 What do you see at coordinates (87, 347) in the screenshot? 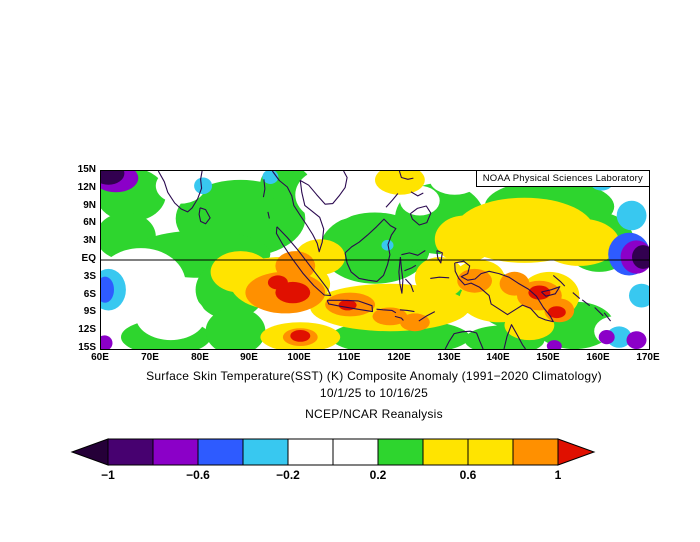
I see `lat-tick-label: 15S` at bounding box center [87, 347].